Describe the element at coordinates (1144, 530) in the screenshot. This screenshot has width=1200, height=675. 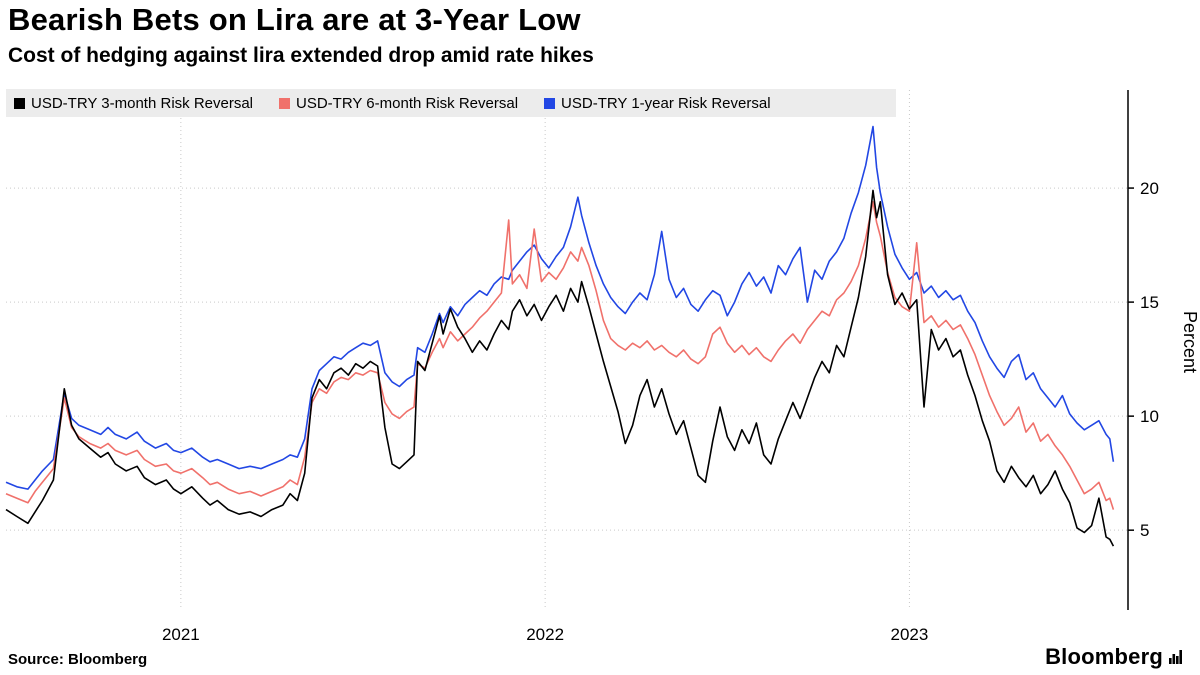
I see `svg-text: 5` at that location.